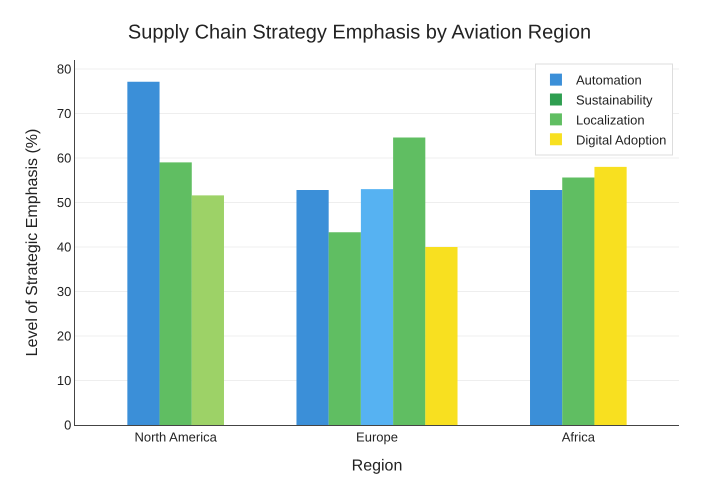  Describe the element at coordinates (377, 465) in the screenshot. I see `x-axis-title: Region` at that location.